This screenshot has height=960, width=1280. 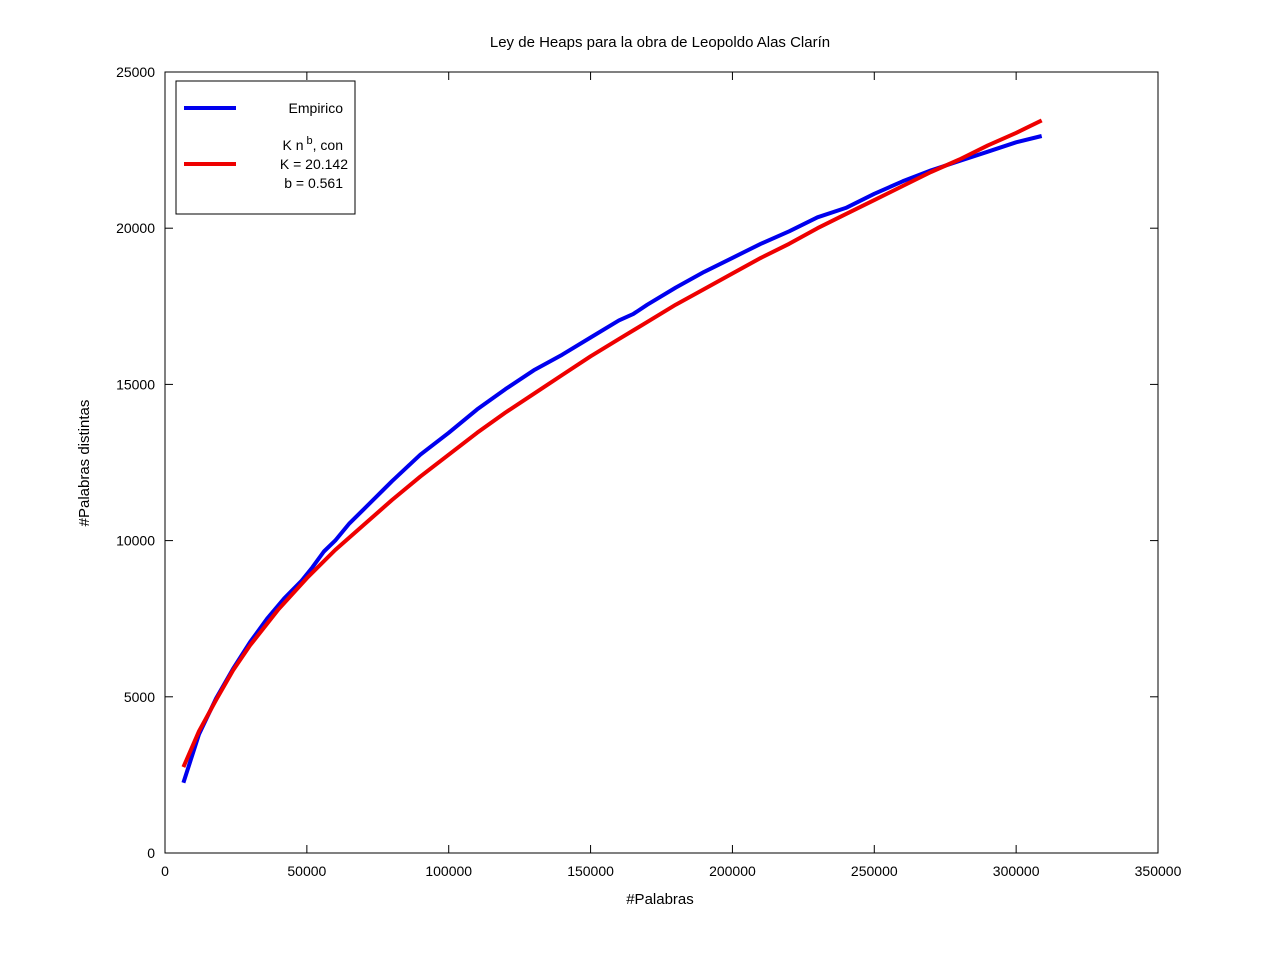 What do you see at coordinates (448, 871) in the screenshot?
I see `x-tick-label: 100000` at bounding box center [448, 871].